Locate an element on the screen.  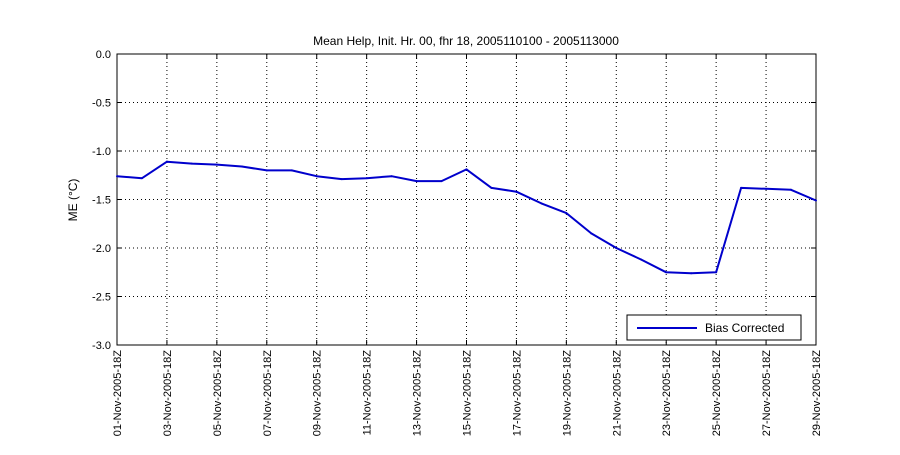
x-tick-label: 03-Nov-2005-18Z is located at coordinates (168, 393).